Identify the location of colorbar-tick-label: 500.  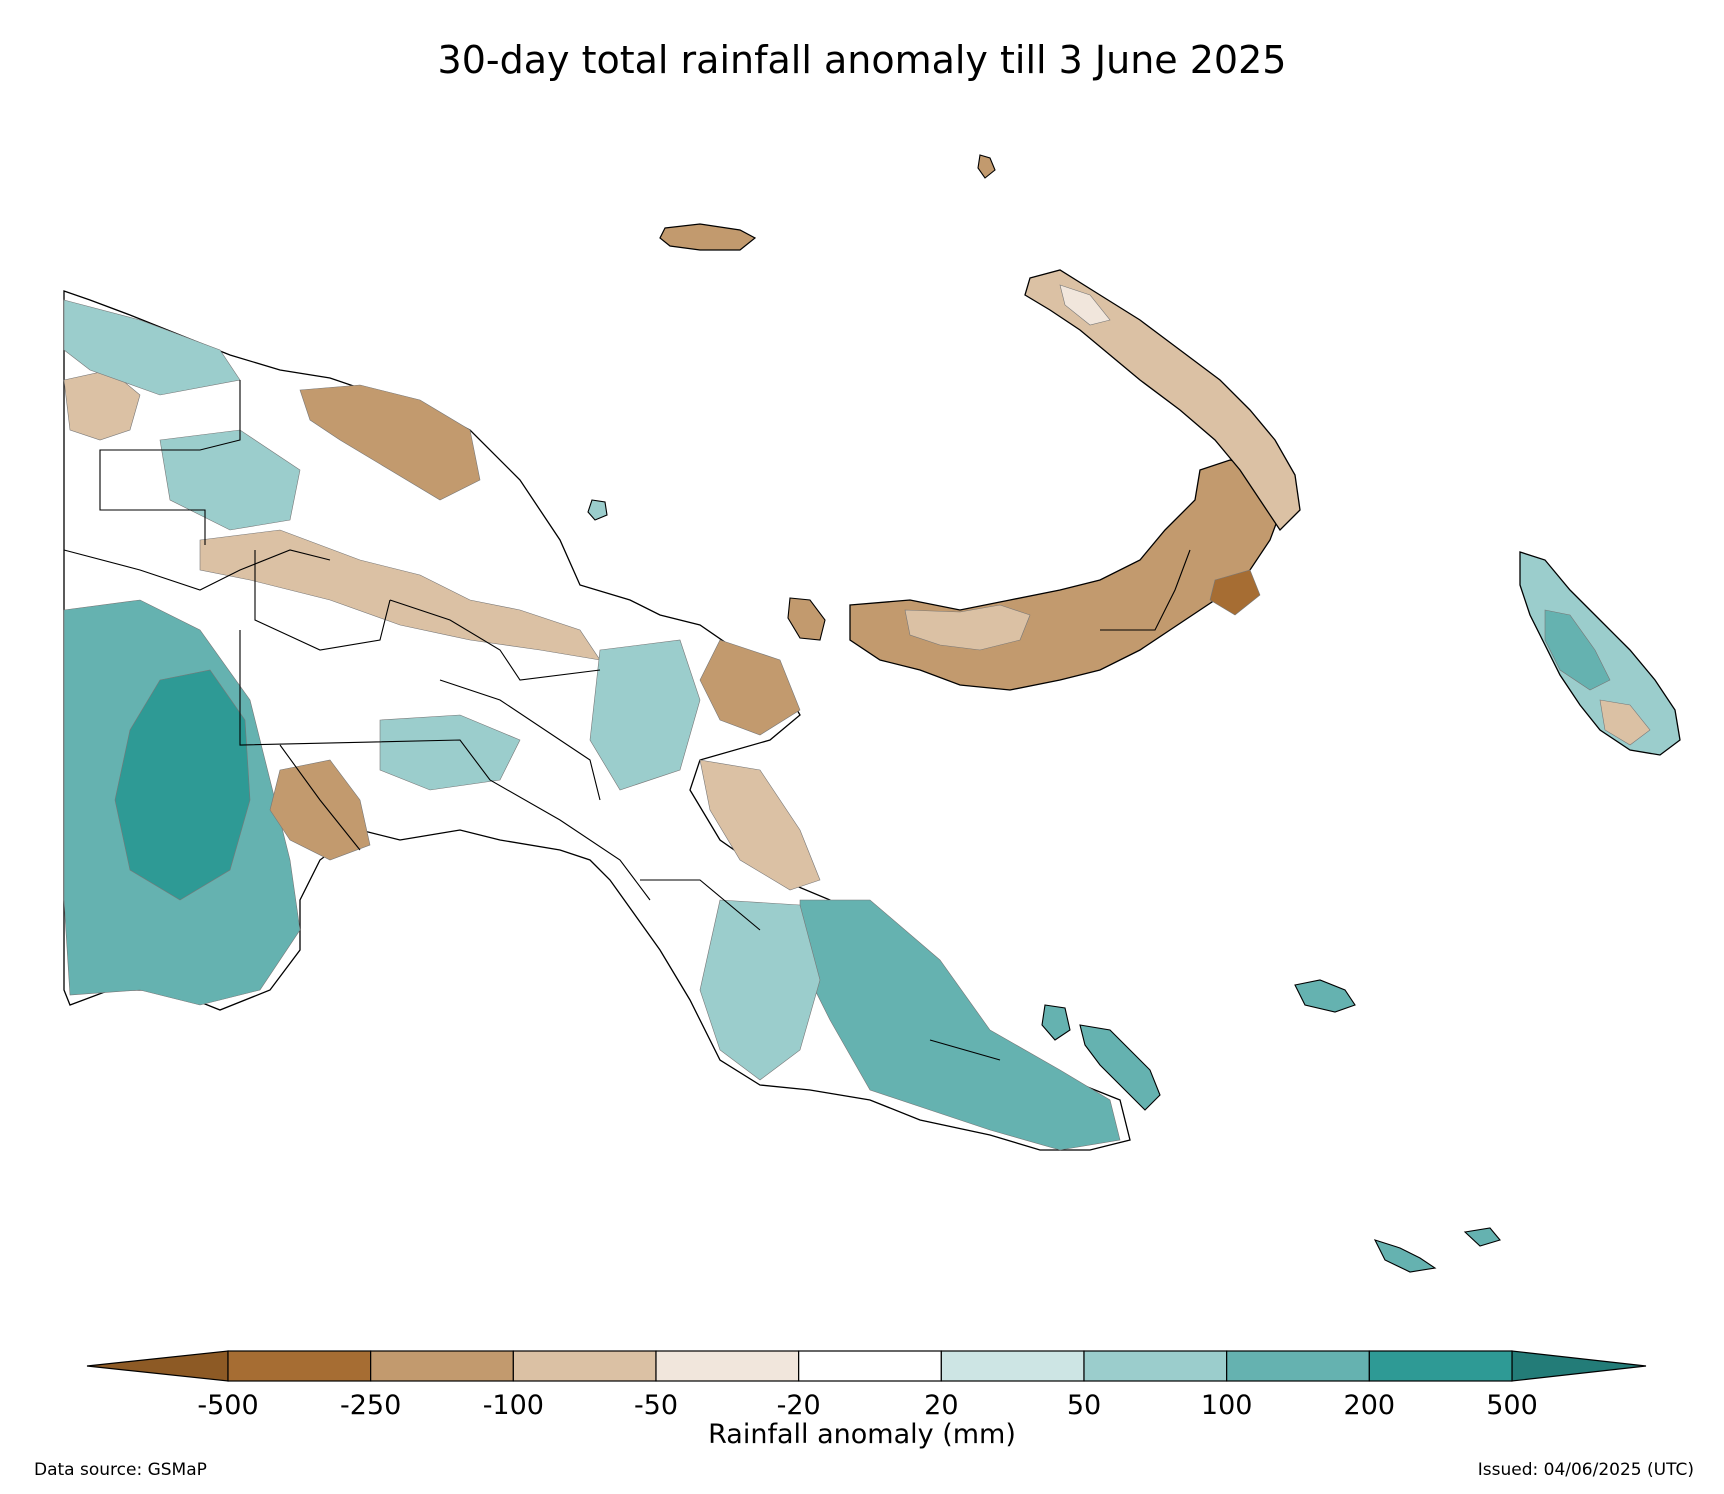
(1512, 1405).